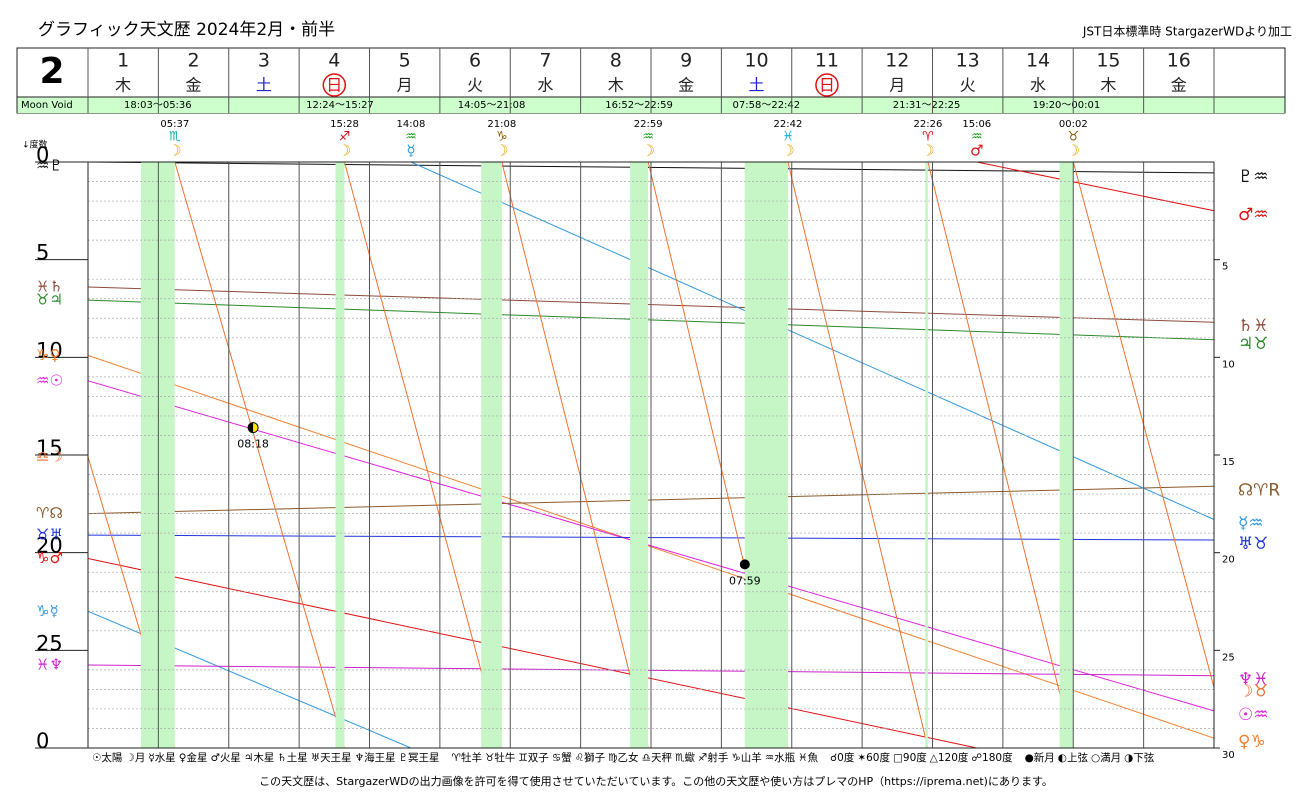  I want to click on legend-item: ♎天秤, so click(657, 758).